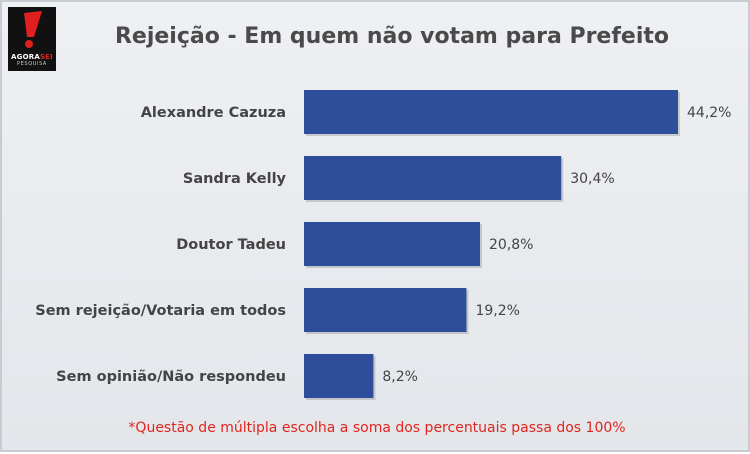 This screenshot has height=454, width=750. I want to click on category-label-3: Sem rejeição/Votaria em todos, so click(160, 311).